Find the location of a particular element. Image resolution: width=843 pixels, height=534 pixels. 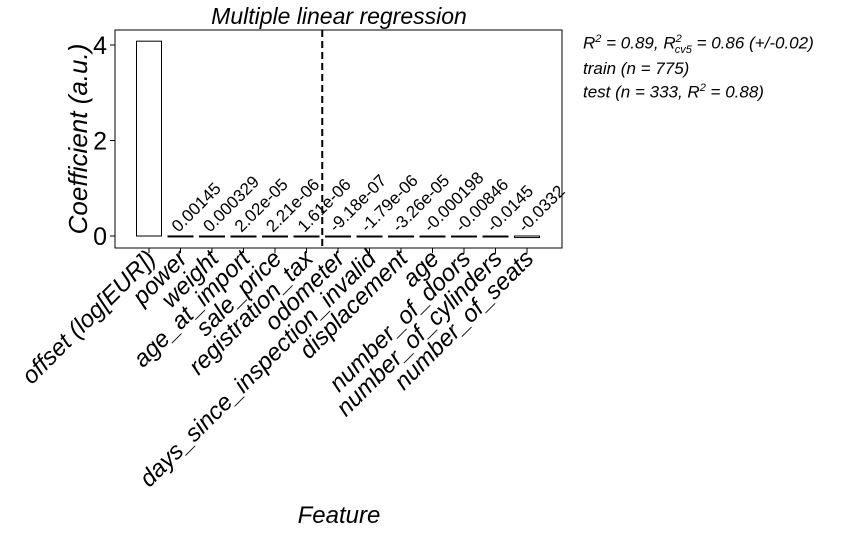

chart-title: Multiple linear regression is located at coordinates (339, 16).